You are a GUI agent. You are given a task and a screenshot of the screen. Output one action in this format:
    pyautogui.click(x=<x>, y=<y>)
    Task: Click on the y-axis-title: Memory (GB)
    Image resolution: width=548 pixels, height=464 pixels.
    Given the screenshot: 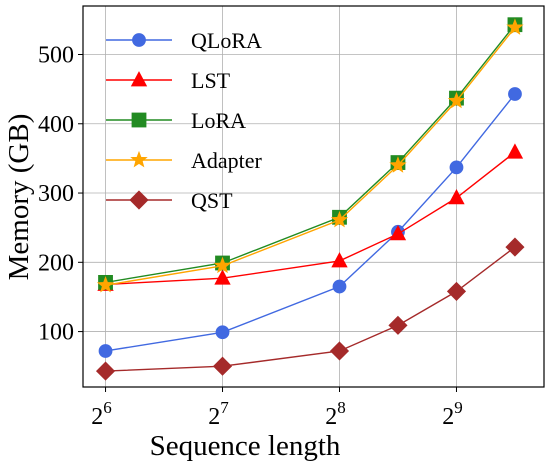 What is the action you would take?
    pyautogui.click(x=19, y=197)
    